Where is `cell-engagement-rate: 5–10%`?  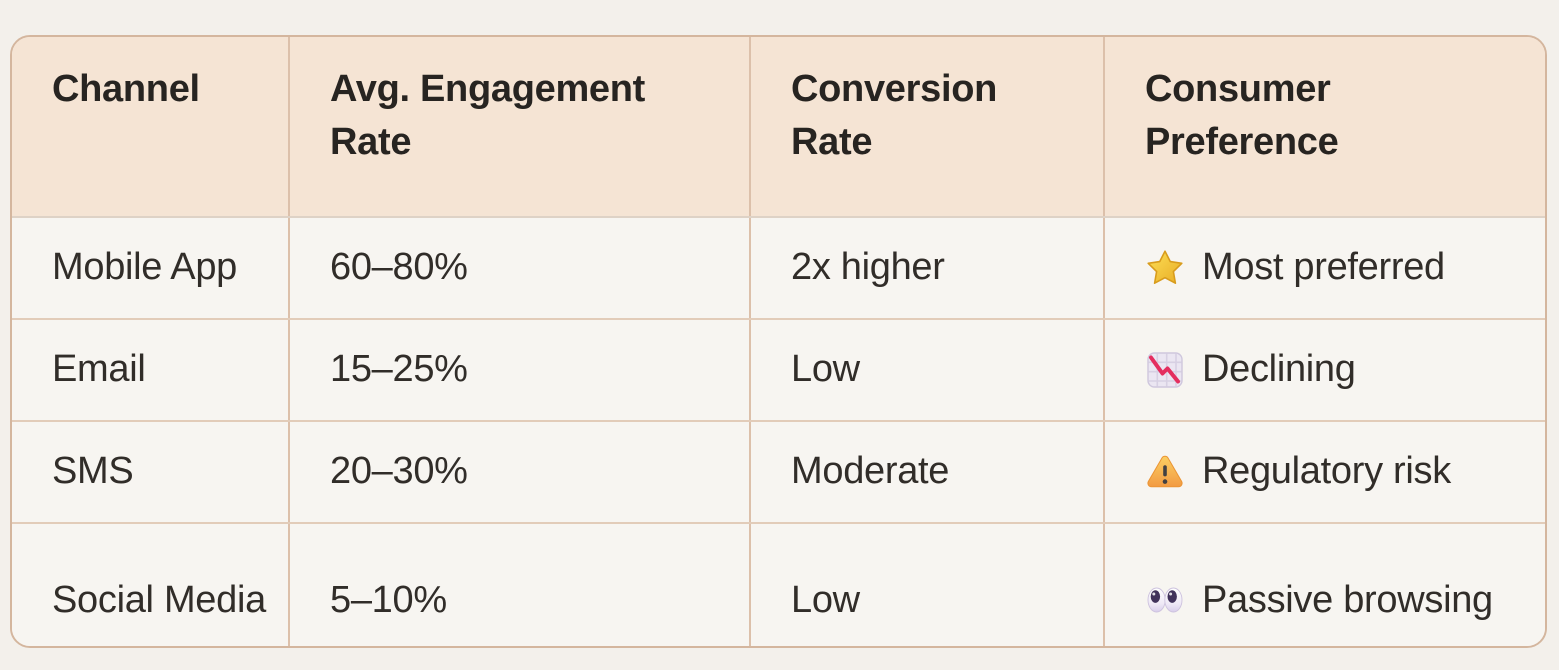 cell-engagement-rate: 5–10% is located at coordinates (520, 584).